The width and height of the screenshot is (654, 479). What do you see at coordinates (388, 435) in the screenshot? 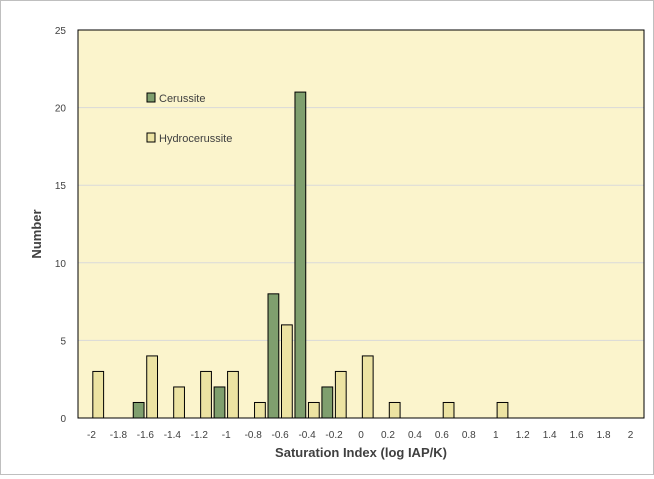
I see `x-tick-label: 0.2` at bounding box center [388, 435].